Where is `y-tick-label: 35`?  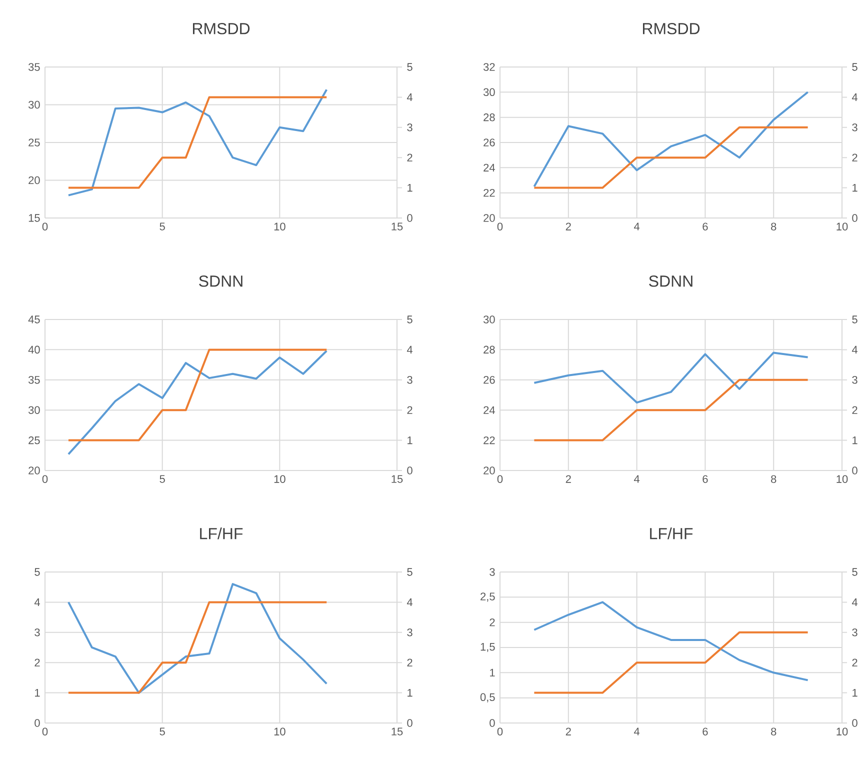 y-tick-label: 35 is located at coordinates (34, 380).